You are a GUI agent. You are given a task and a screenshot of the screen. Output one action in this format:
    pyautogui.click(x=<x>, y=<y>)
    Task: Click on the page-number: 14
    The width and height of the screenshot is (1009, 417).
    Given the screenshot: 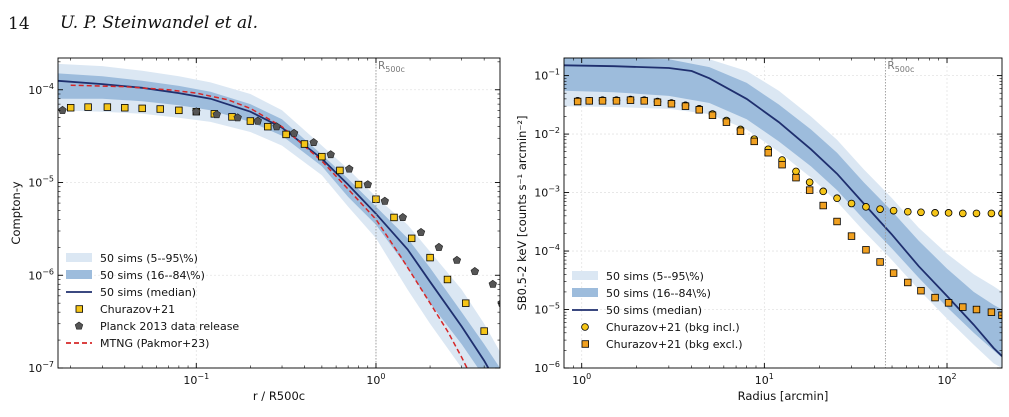 What is the action you would take?
    pyautogui.click(x=19, y=24)
    